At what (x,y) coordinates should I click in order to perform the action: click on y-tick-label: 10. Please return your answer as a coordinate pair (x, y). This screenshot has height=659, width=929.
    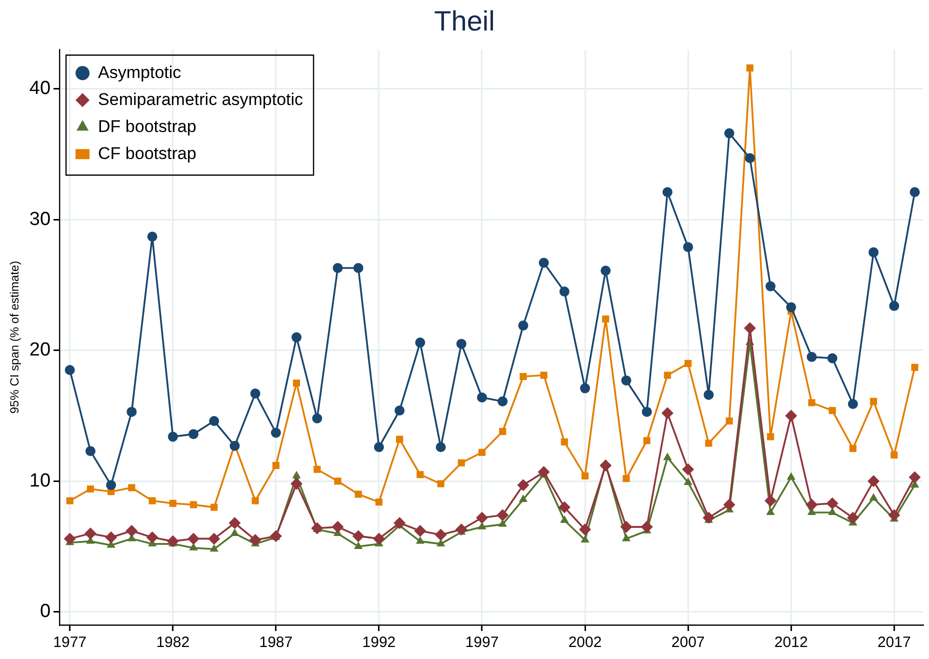
    Looking at the image, I should click on (40, 481).